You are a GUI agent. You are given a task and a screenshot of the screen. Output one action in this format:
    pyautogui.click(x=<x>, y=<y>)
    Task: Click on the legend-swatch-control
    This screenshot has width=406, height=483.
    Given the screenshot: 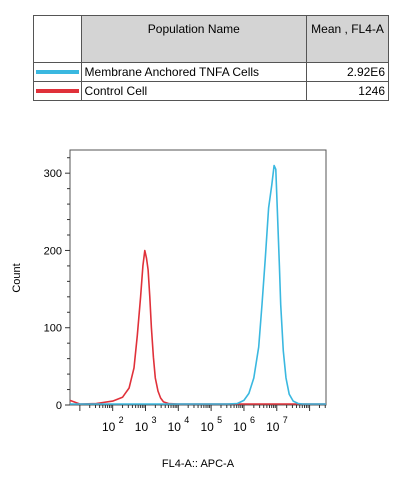 What is the action you would take?
    pyautogui.click(x=57, y=91)
    